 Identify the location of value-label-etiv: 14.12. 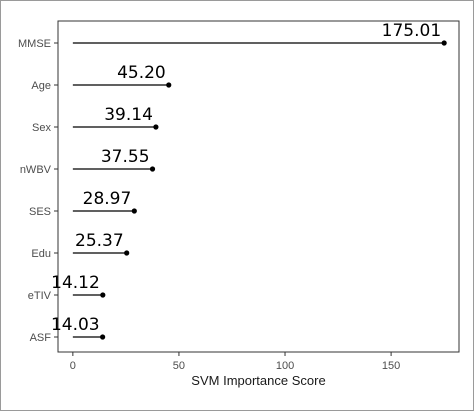
(75, 283).